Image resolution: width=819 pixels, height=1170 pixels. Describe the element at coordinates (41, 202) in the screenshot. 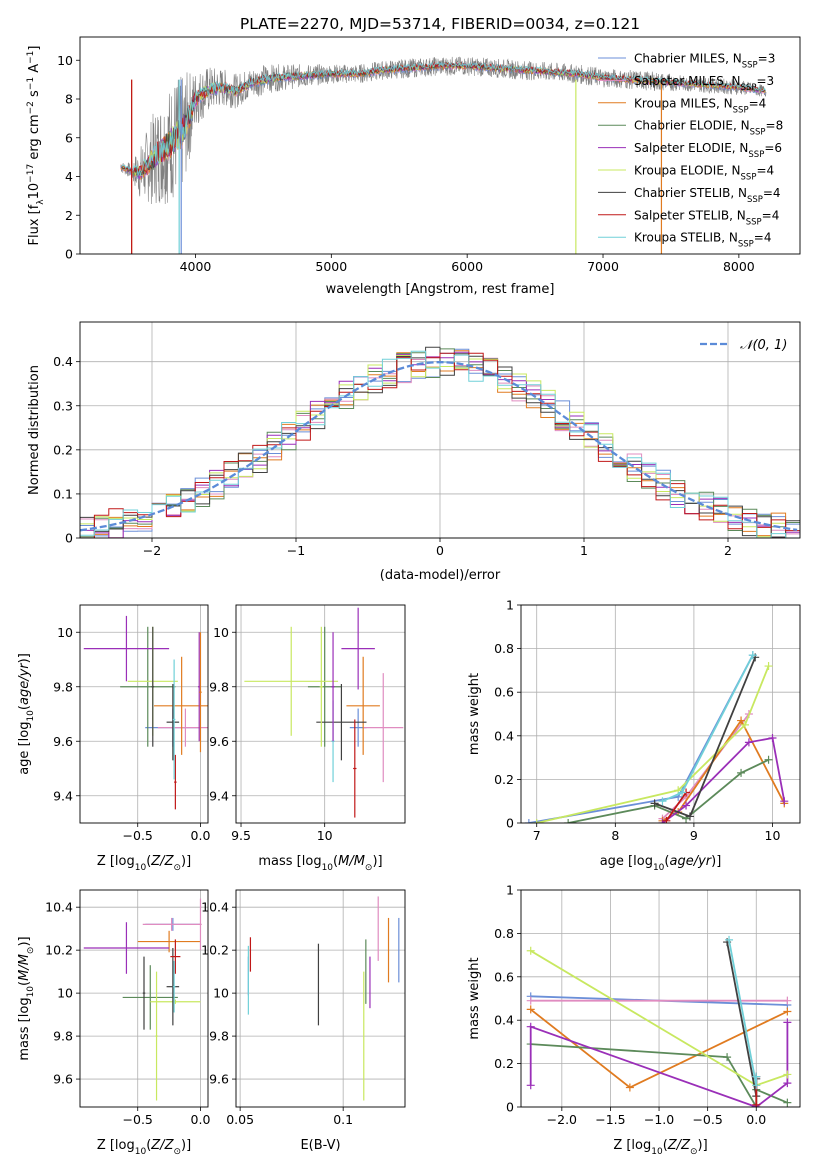

I see `label-part: λ` at that location.